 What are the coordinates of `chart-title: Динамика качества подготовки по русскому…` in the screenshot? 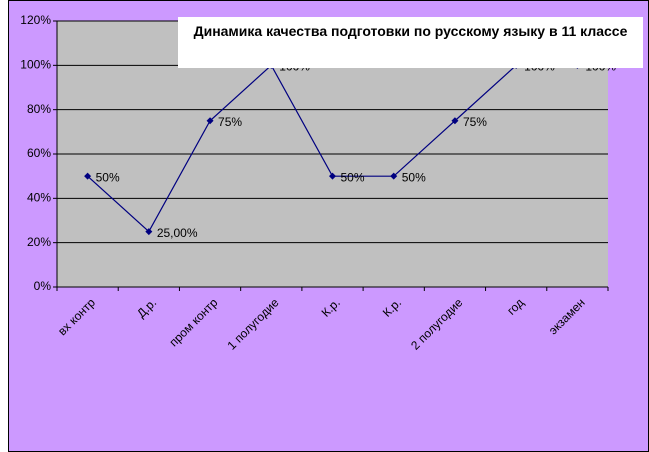 It's located at (410, 42).